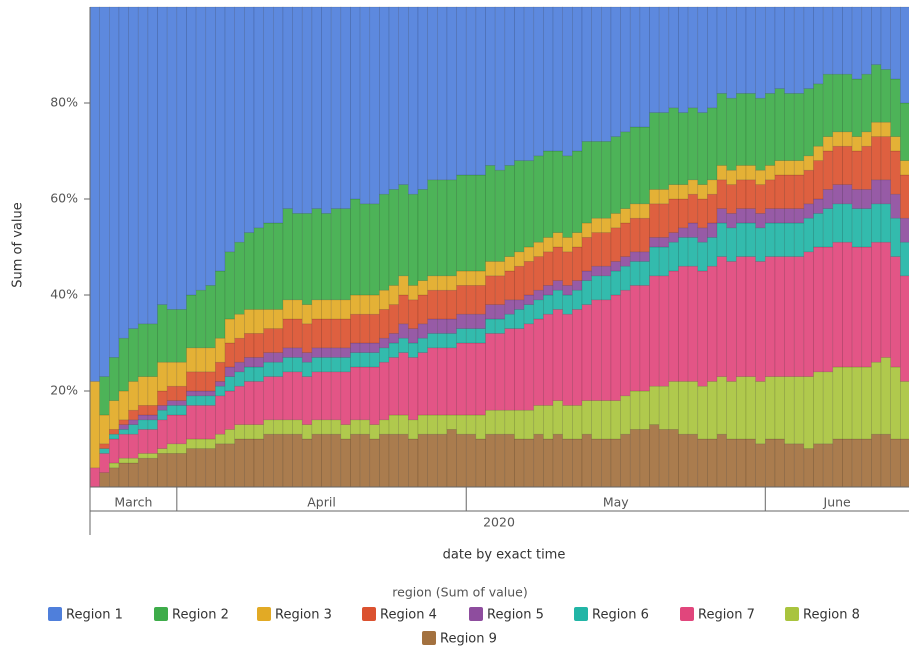  I want to click on legend-label: Region 1, so click(94, 615).